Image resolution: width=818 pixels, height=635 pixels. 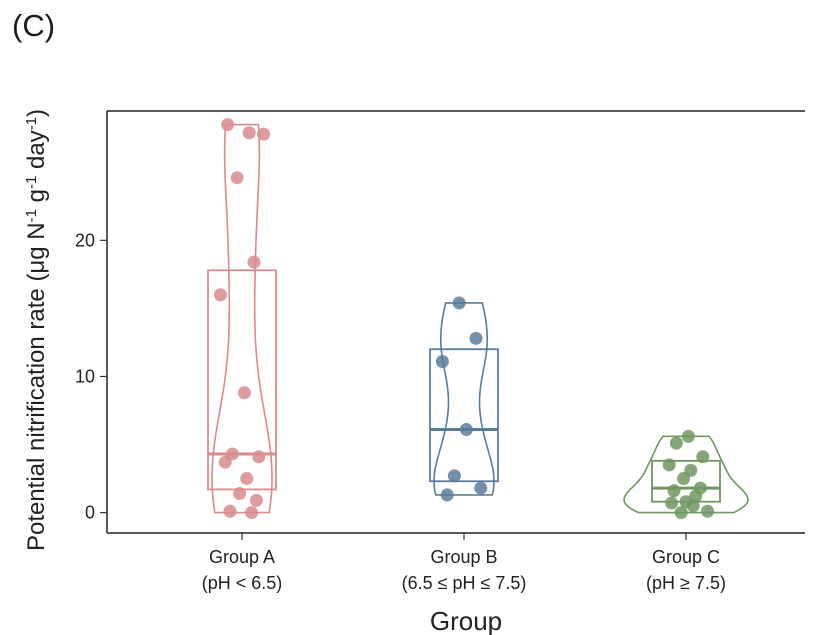 What do you see at coordinates (463, 557) in the screenshot?
I see `x-tick-label: Group B` at bounding box center [463, 557].